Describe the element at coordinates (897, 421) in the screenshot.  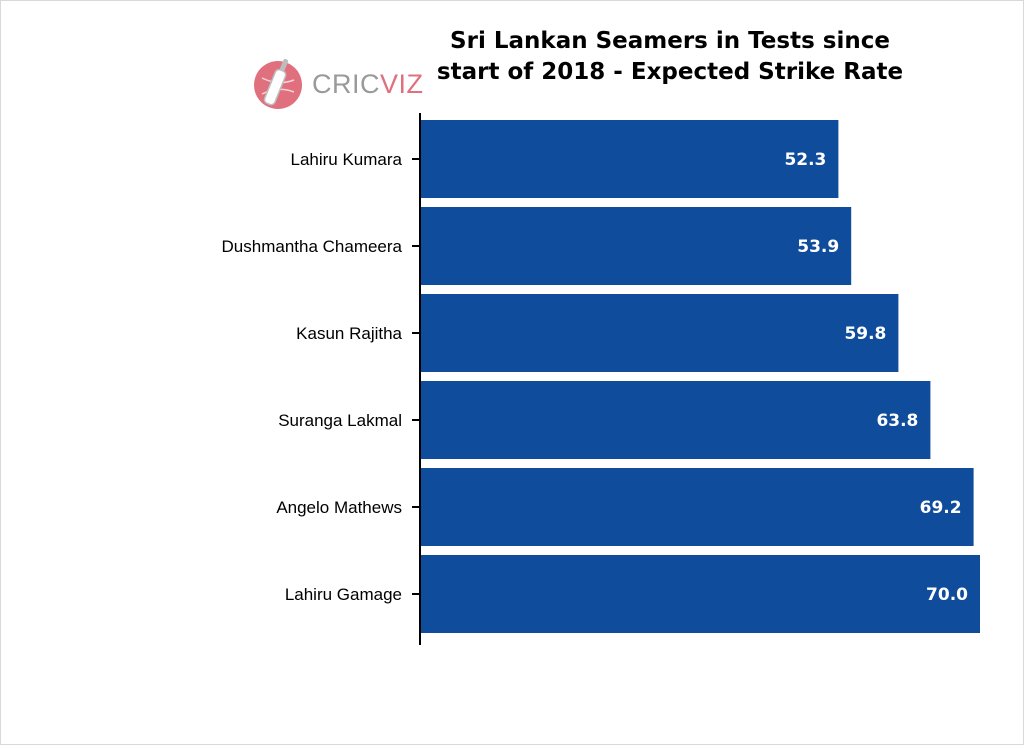
I see `value-label: 63.8` at that location.